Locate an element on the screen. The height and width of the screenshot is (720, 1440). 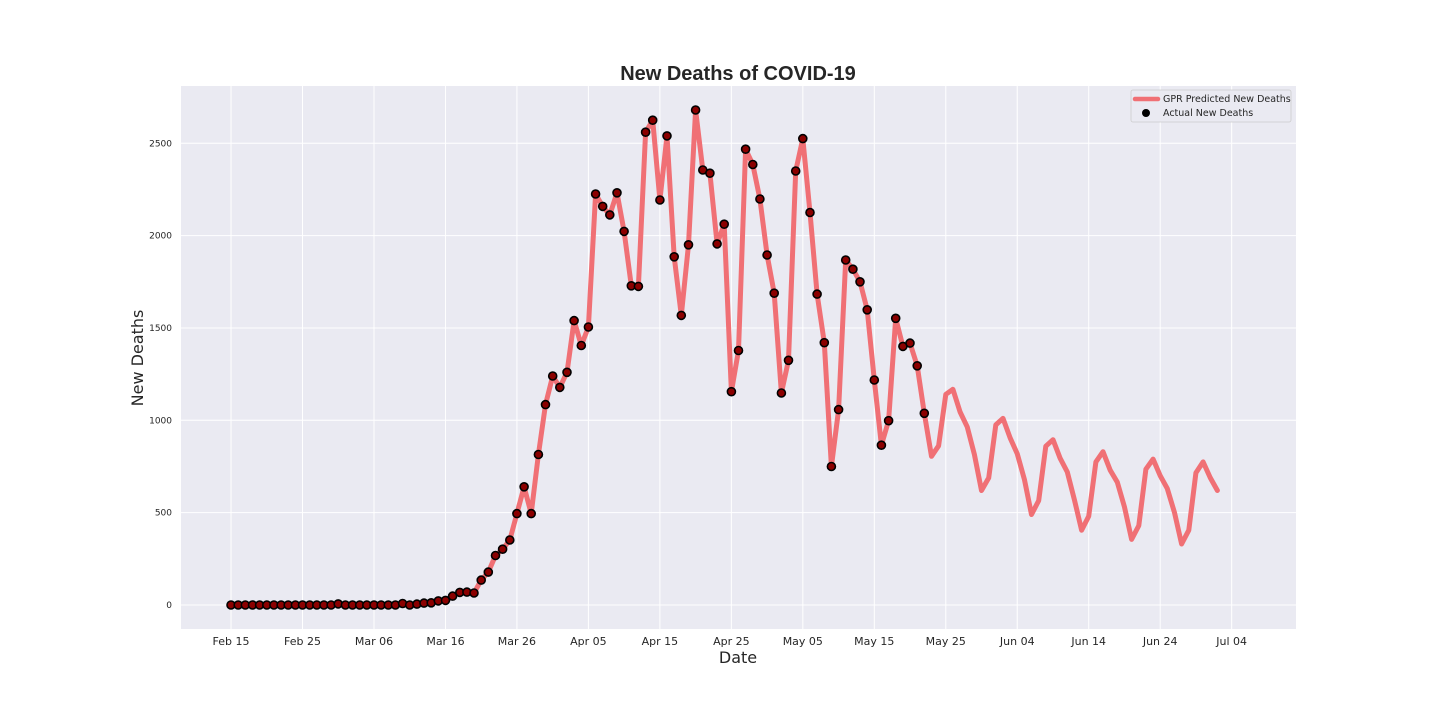
x-axis-label: Date is located at coordinates (738, 657).